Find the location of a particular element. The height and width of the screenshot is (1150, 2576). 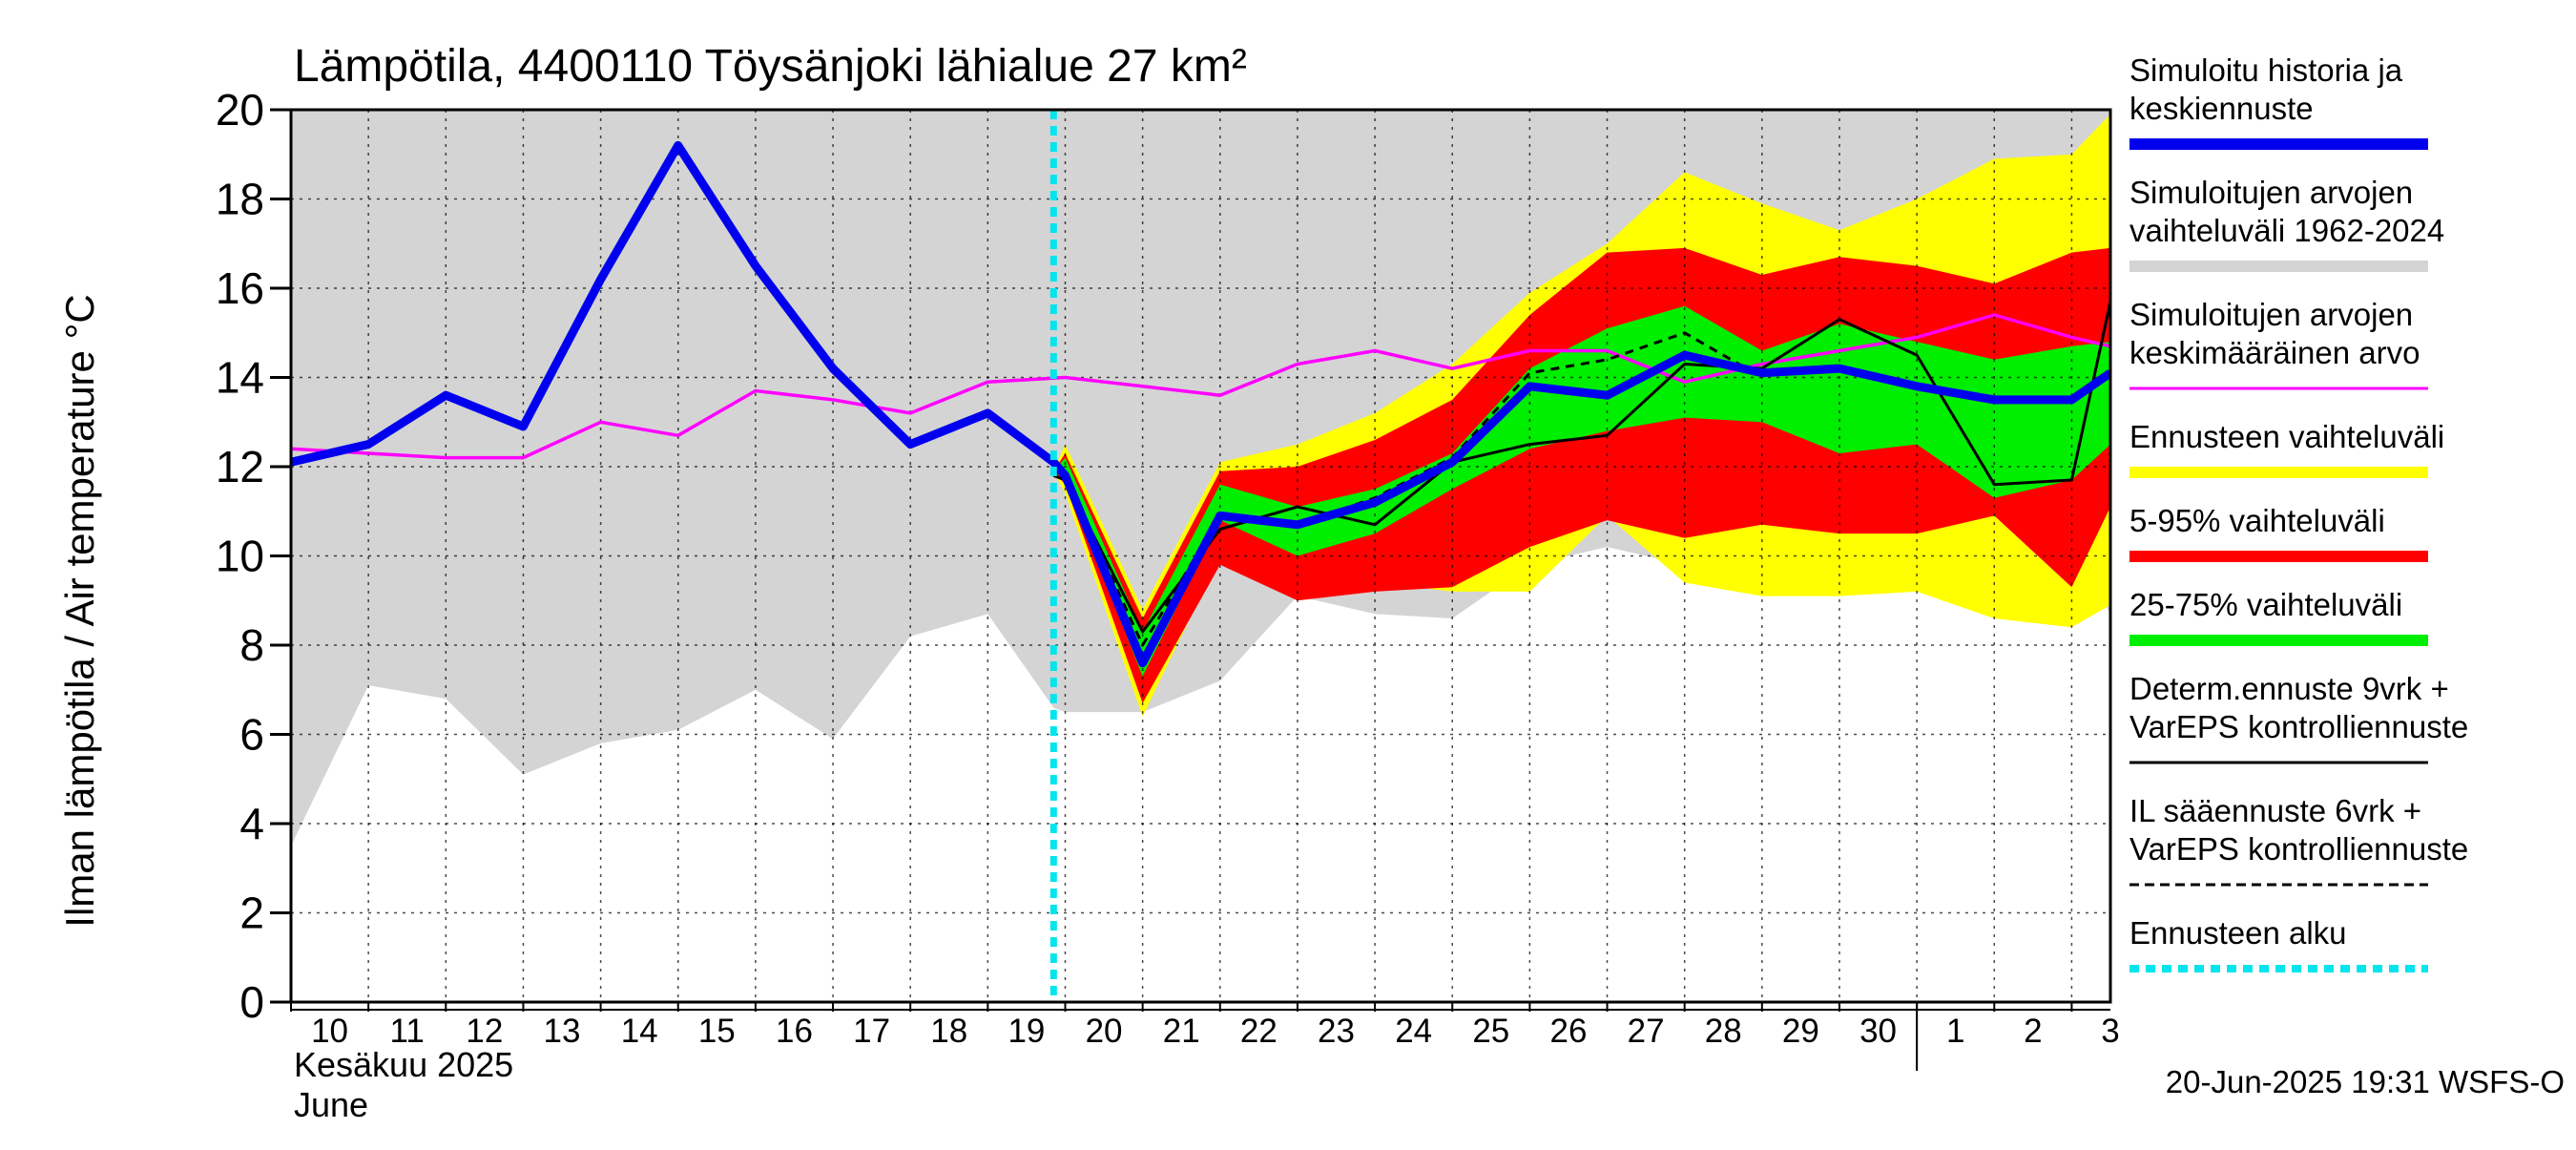

y-tick-label: 12 is located at coordinates (240, 466).